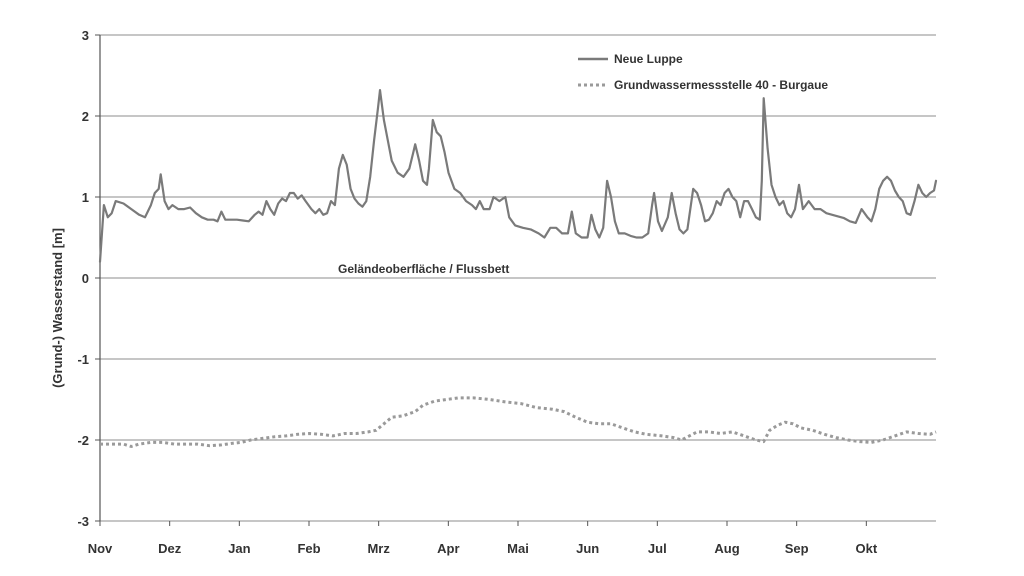 The height and width of the screenshot is (576, 1024). Describe the element at coordinates (83, 440) in the screenshot. I see `y-tick-label: -2` at that location.